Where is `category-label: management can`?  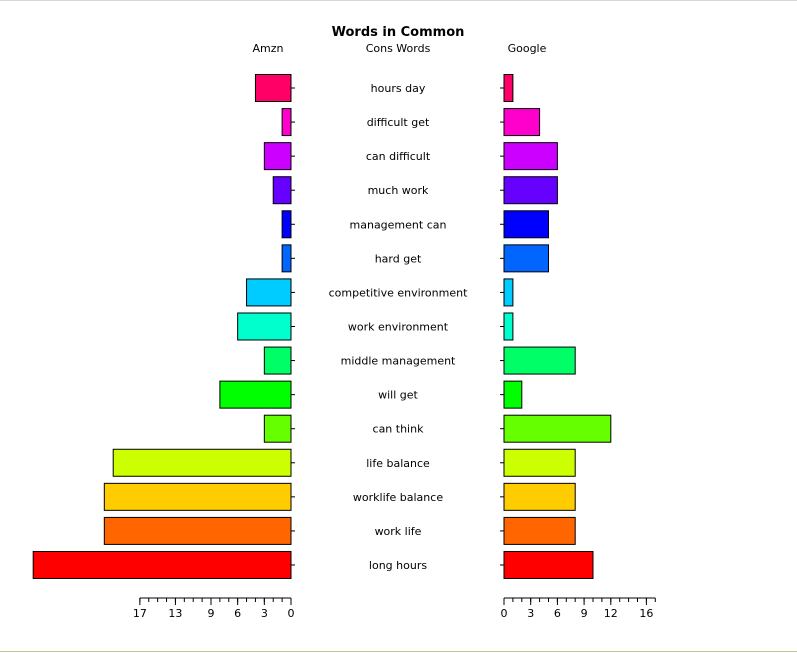 category-label: management can is located at coordinates (398, 224).